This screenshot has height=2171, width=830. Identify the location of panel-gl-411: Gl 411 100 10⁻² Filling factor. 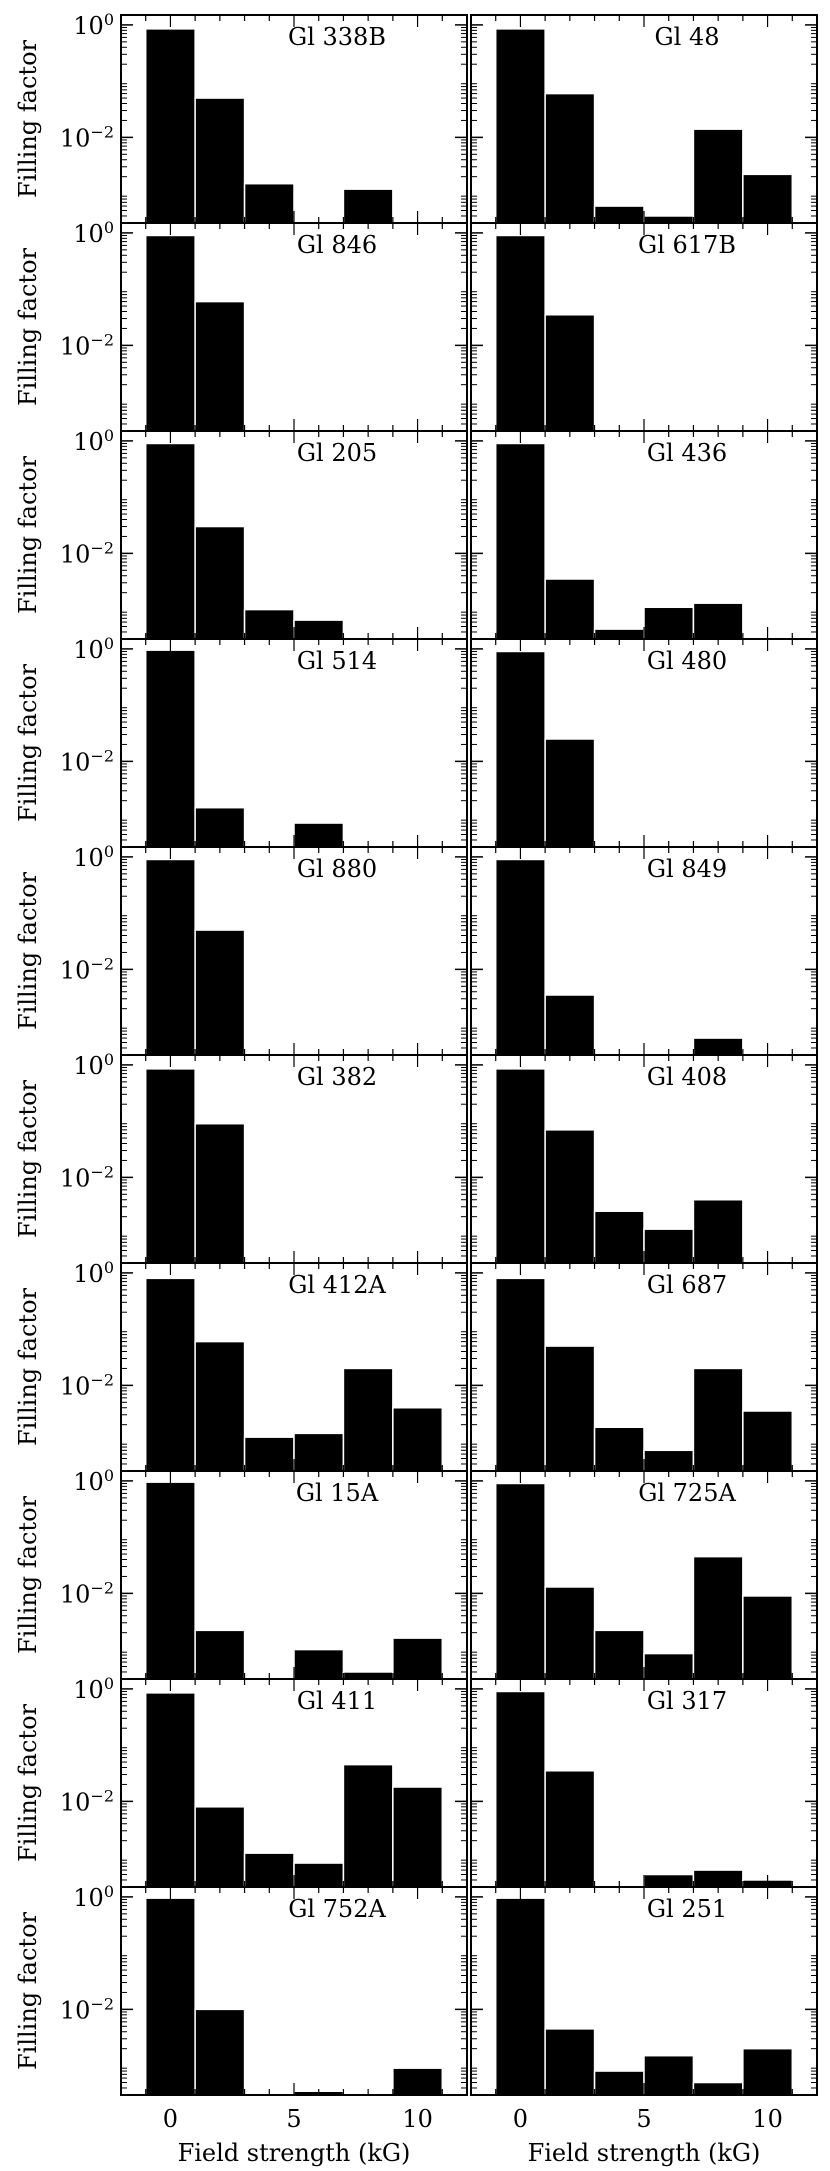
(241, 1780).